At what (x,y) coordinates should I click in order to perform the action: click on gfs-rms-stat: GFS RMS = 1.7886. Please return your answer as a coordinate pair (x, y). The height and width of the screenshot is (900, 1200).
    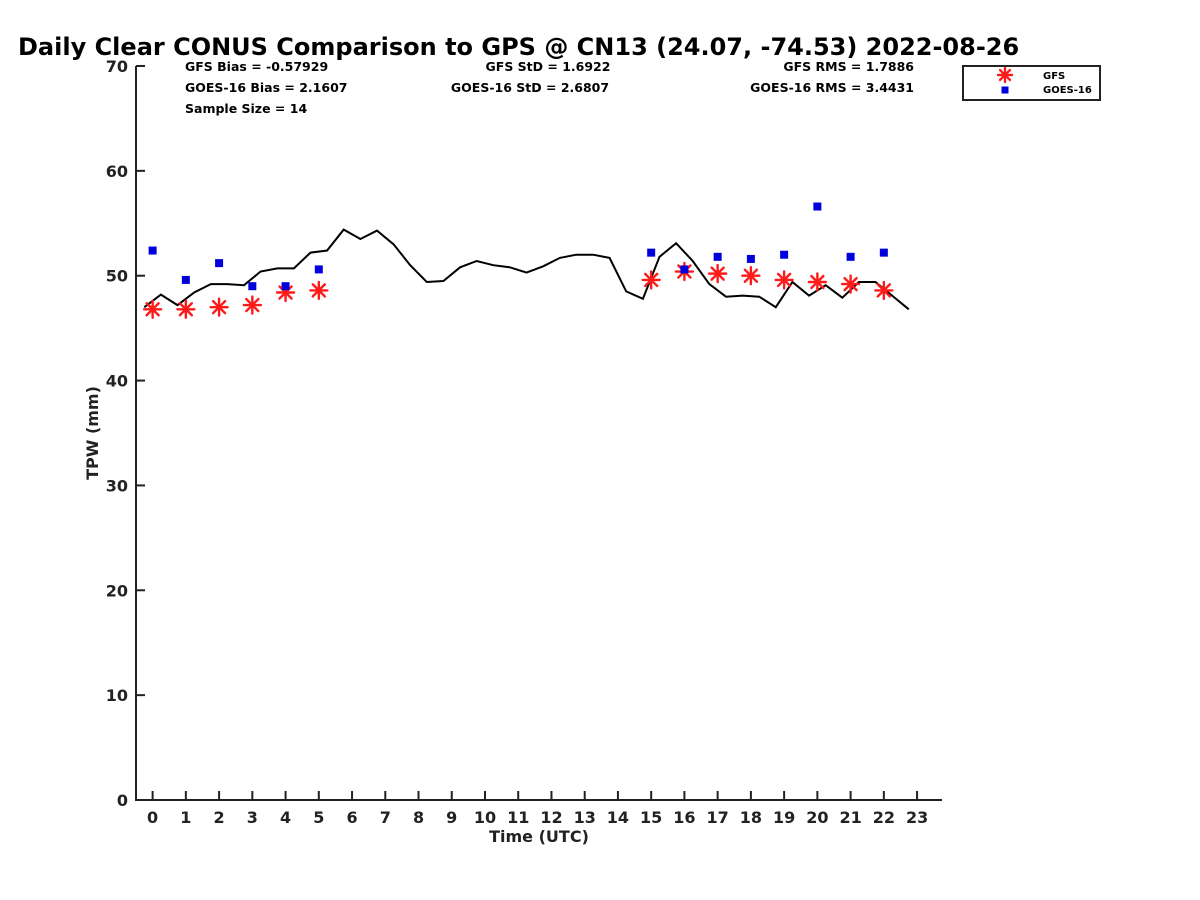
    Looking at the image, I should click on (848, 66).